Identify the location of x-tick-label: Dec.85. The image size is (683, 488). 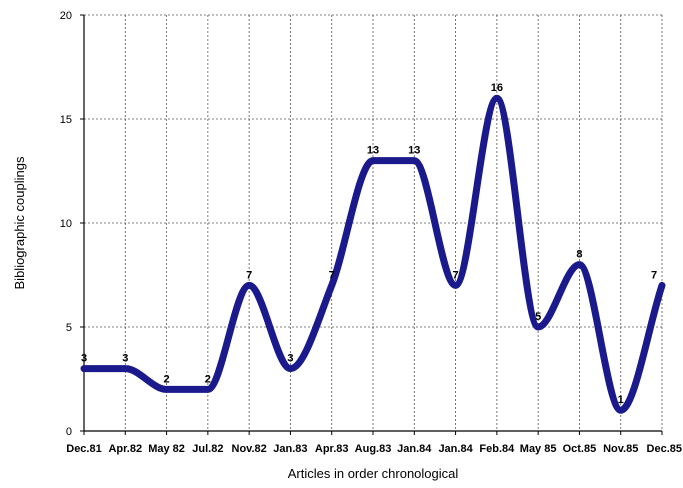
(664, 449).